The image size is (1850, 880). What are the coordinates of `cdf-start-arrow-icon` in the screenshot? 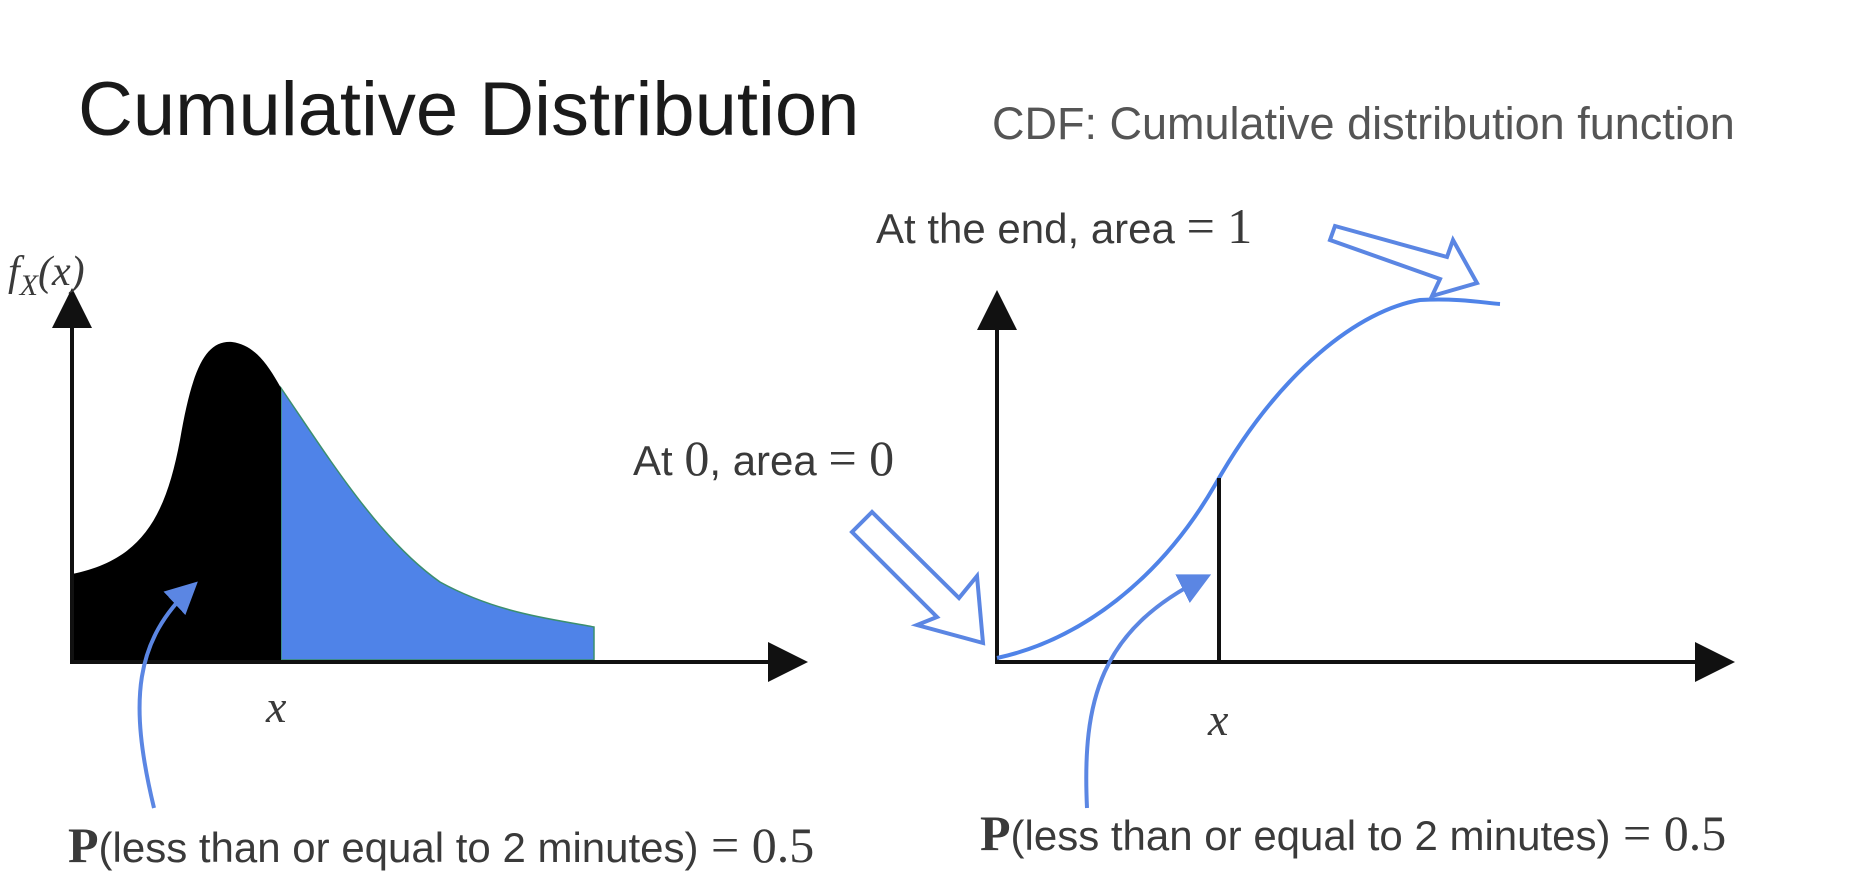 It's located at (917, 577).